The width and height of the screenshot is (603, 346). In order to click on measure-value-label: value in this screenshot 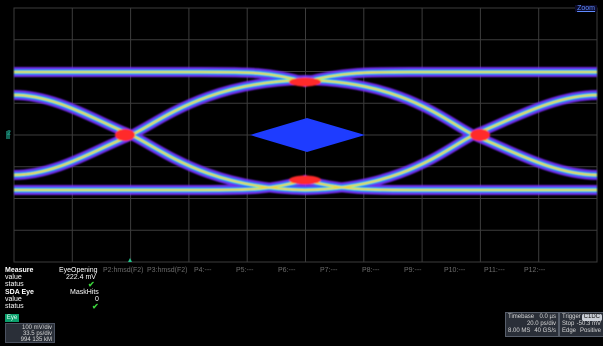, I will do `click(13, 277)`.